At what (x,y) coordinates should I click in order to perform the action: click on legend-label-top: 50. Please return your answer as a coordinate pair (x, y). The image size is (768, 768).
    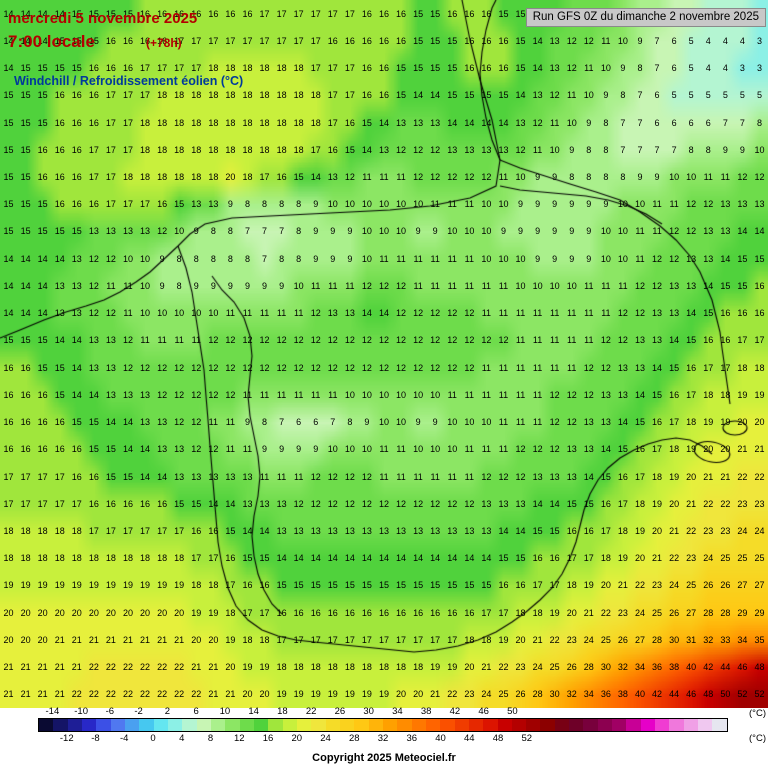
    Looking at the image, I should click on (512, 711).